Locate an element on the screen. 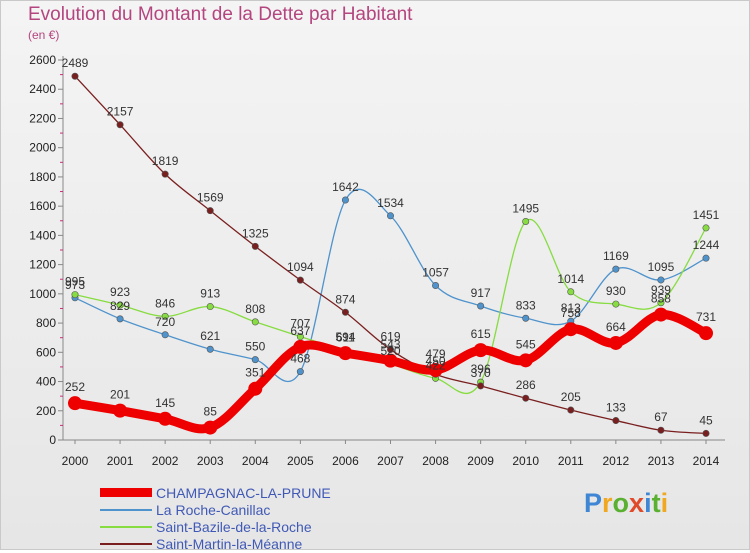  series-1-data-label: 1534 is located at coordinates (390, 203).